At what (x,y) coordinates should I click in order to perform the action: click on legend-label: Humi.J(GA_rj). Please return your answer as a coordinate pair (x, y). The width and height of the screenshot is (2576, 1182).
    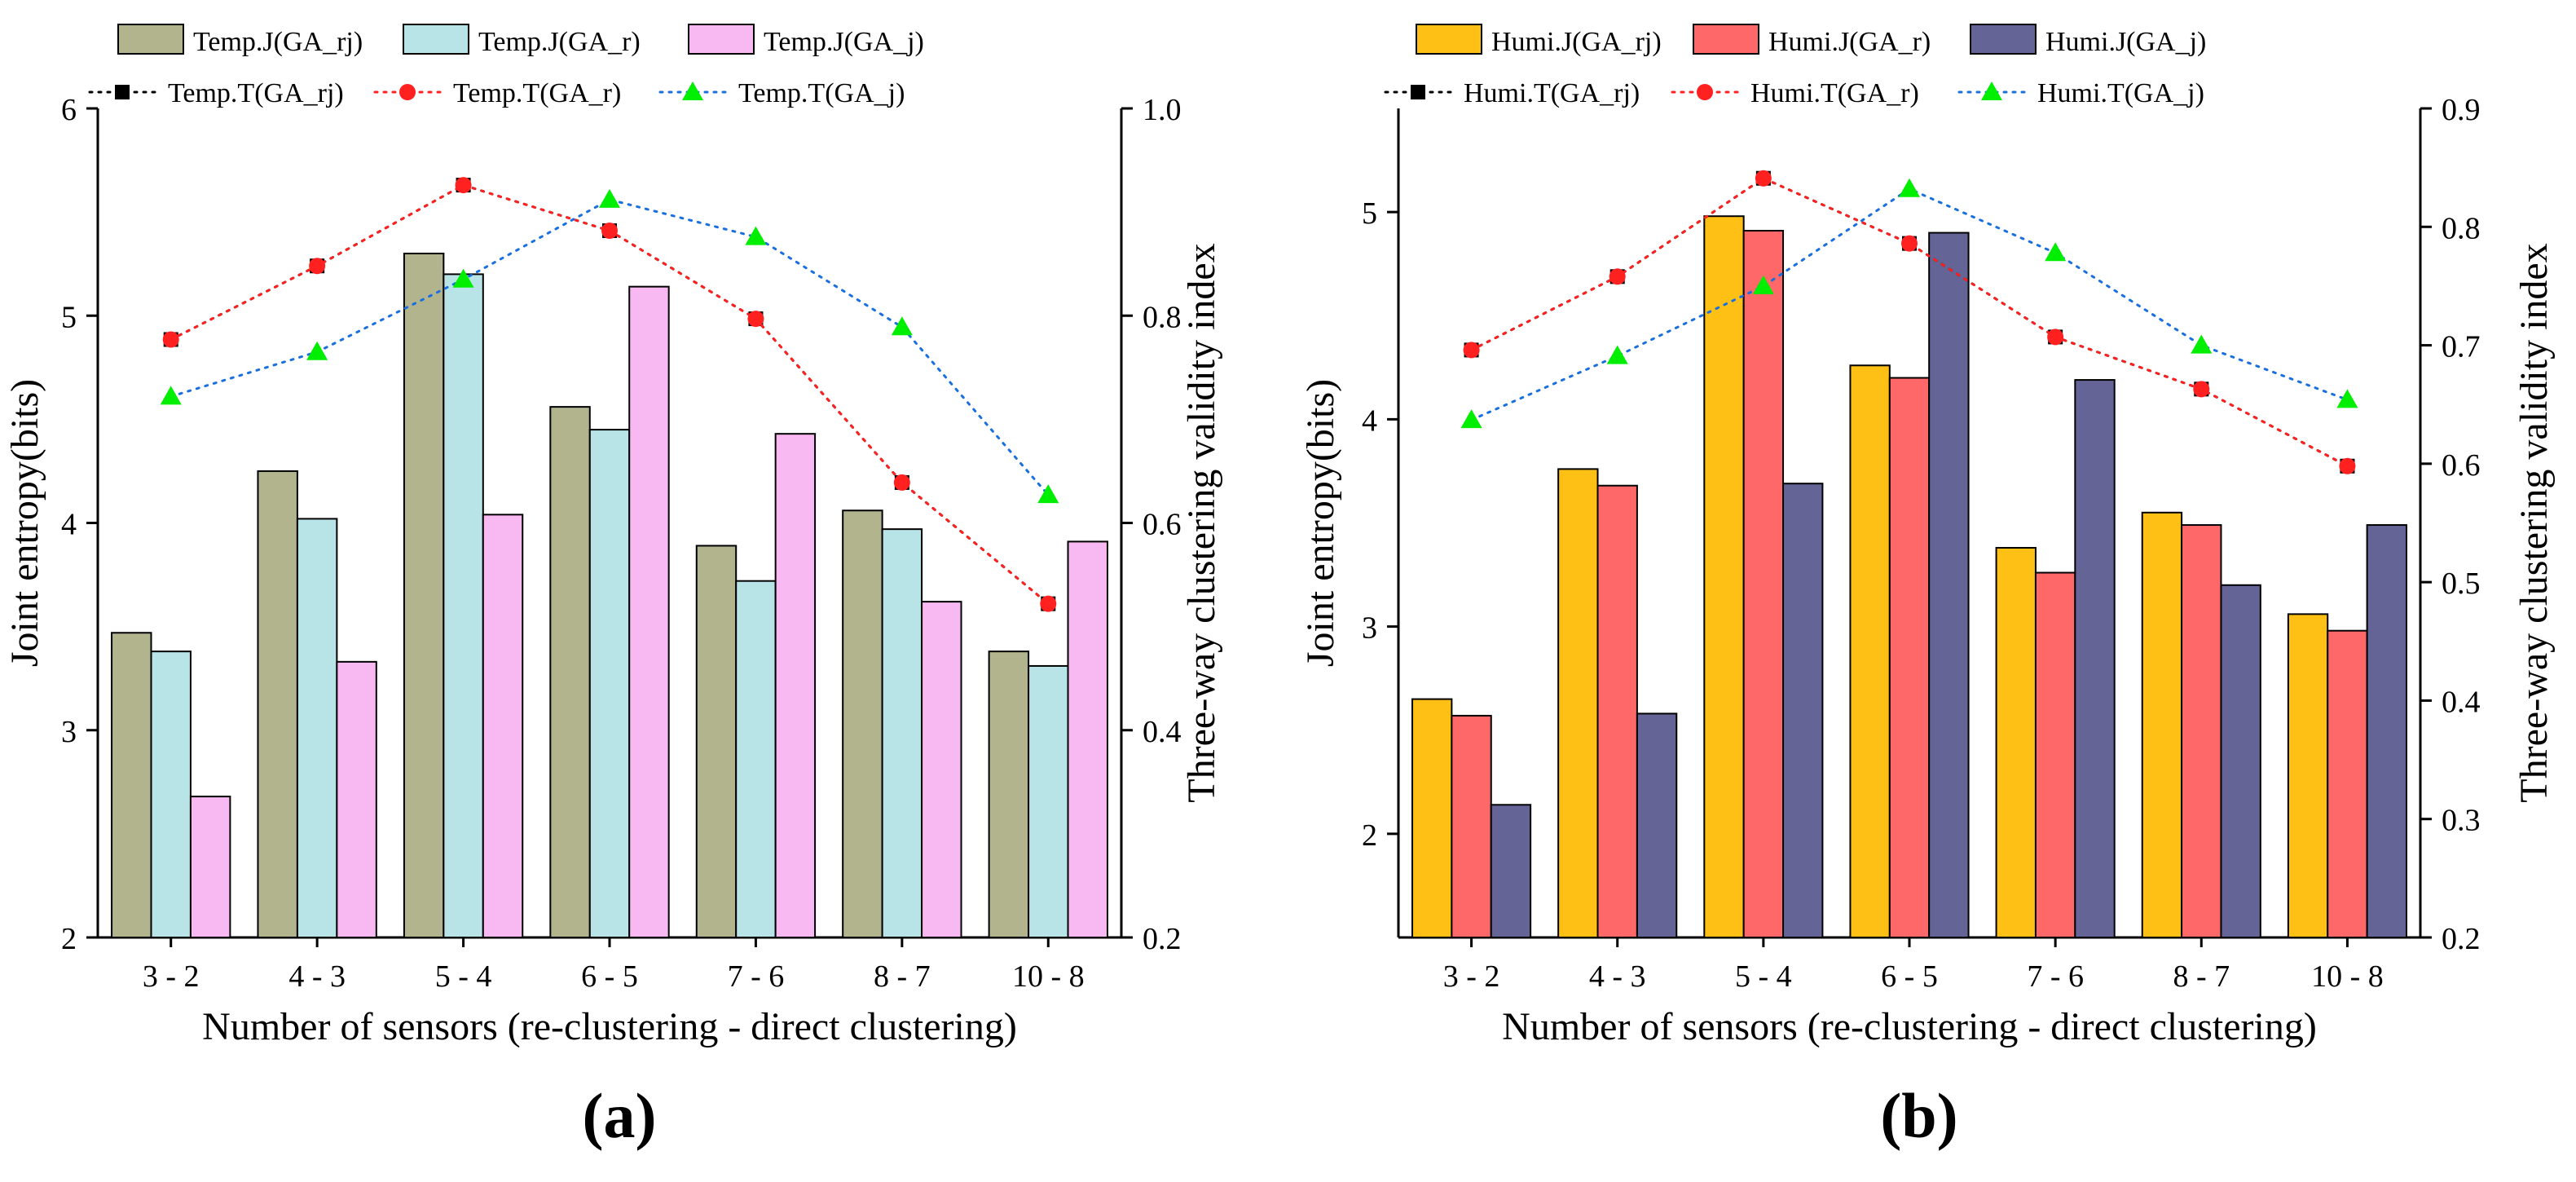
    Looking at the image, I should click on (1576, 42).